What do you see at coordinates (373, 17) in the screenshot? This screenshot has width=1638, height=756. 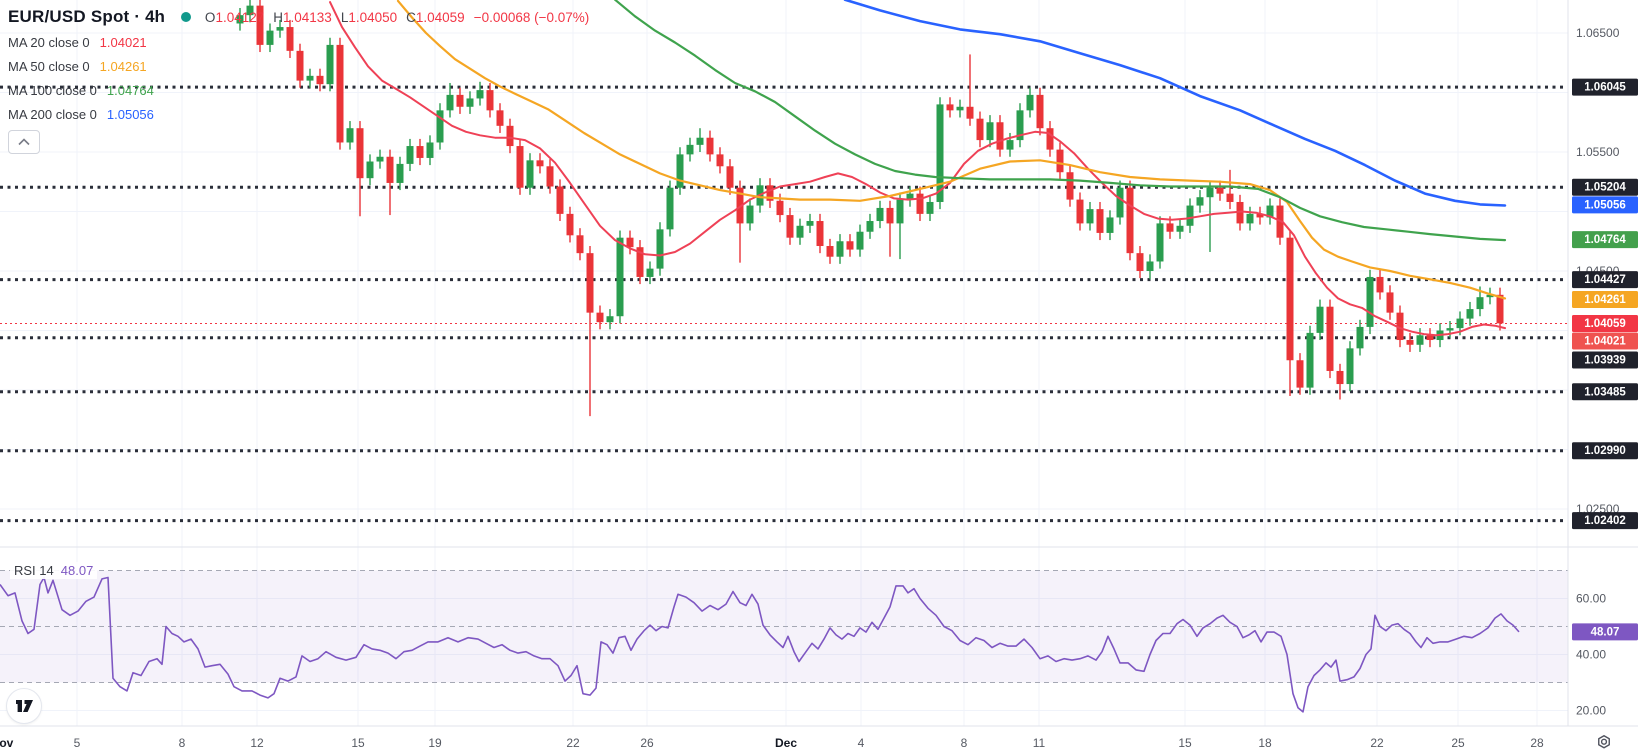 I see `low-value: 1.04050` at bounding box center [373, 17].